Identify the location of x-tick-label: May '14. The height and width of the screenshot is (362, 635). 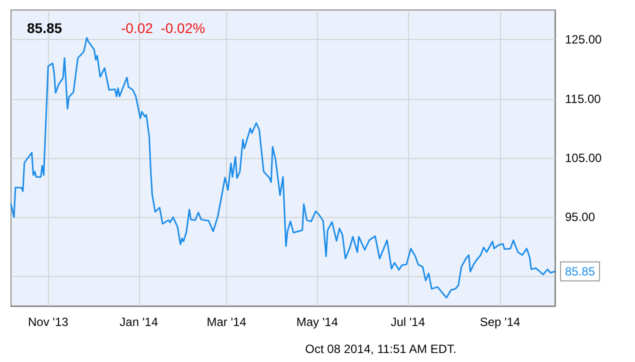
(317, 322).